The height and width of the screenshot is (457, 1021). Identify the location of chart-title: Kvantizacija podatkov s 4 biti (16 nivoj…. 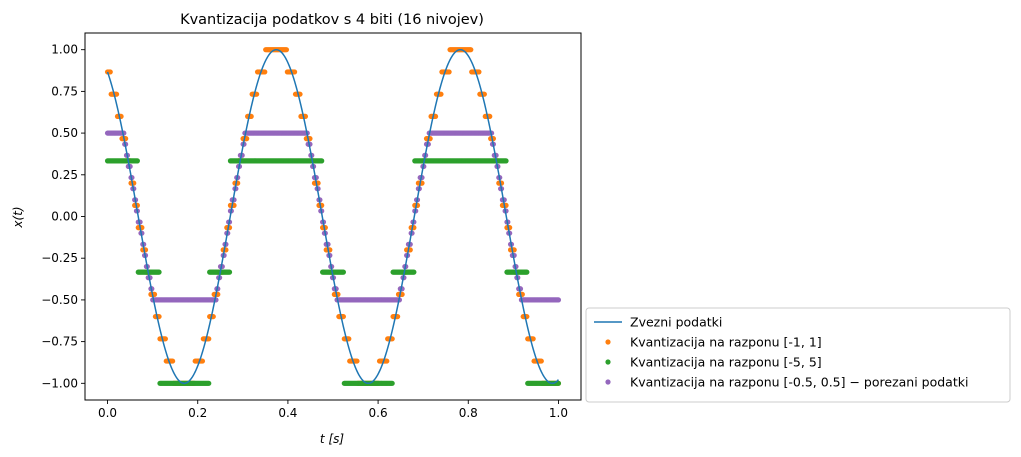
(332, 20).